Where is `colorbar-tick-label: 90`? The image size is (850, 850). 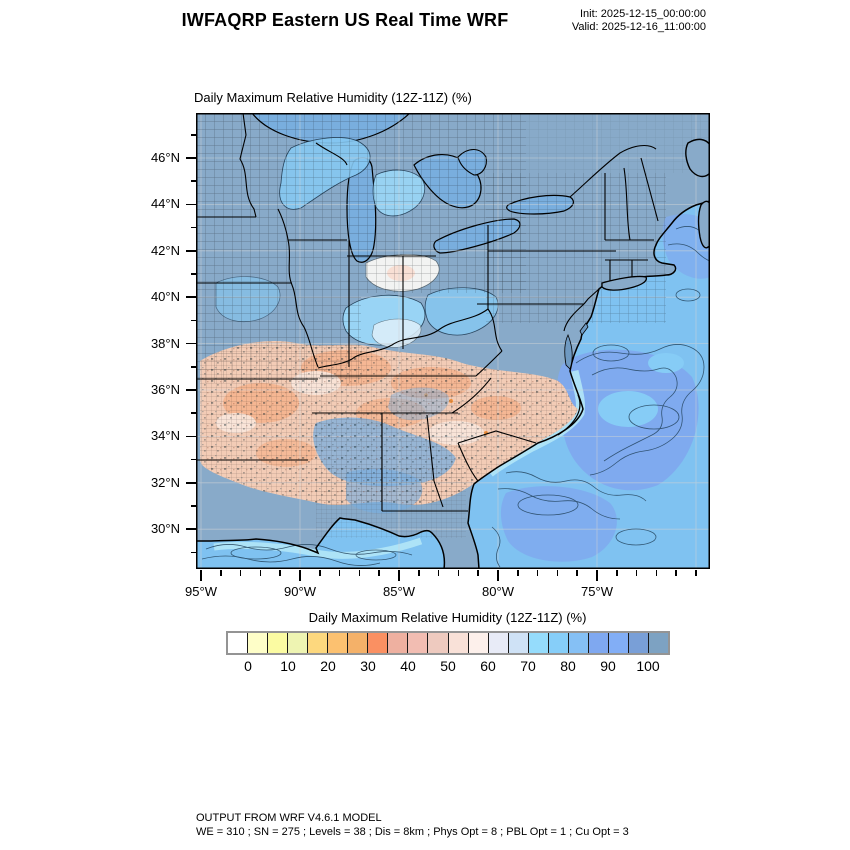 colorbar-tick-label: 90 is located at coordinates (608, 666).